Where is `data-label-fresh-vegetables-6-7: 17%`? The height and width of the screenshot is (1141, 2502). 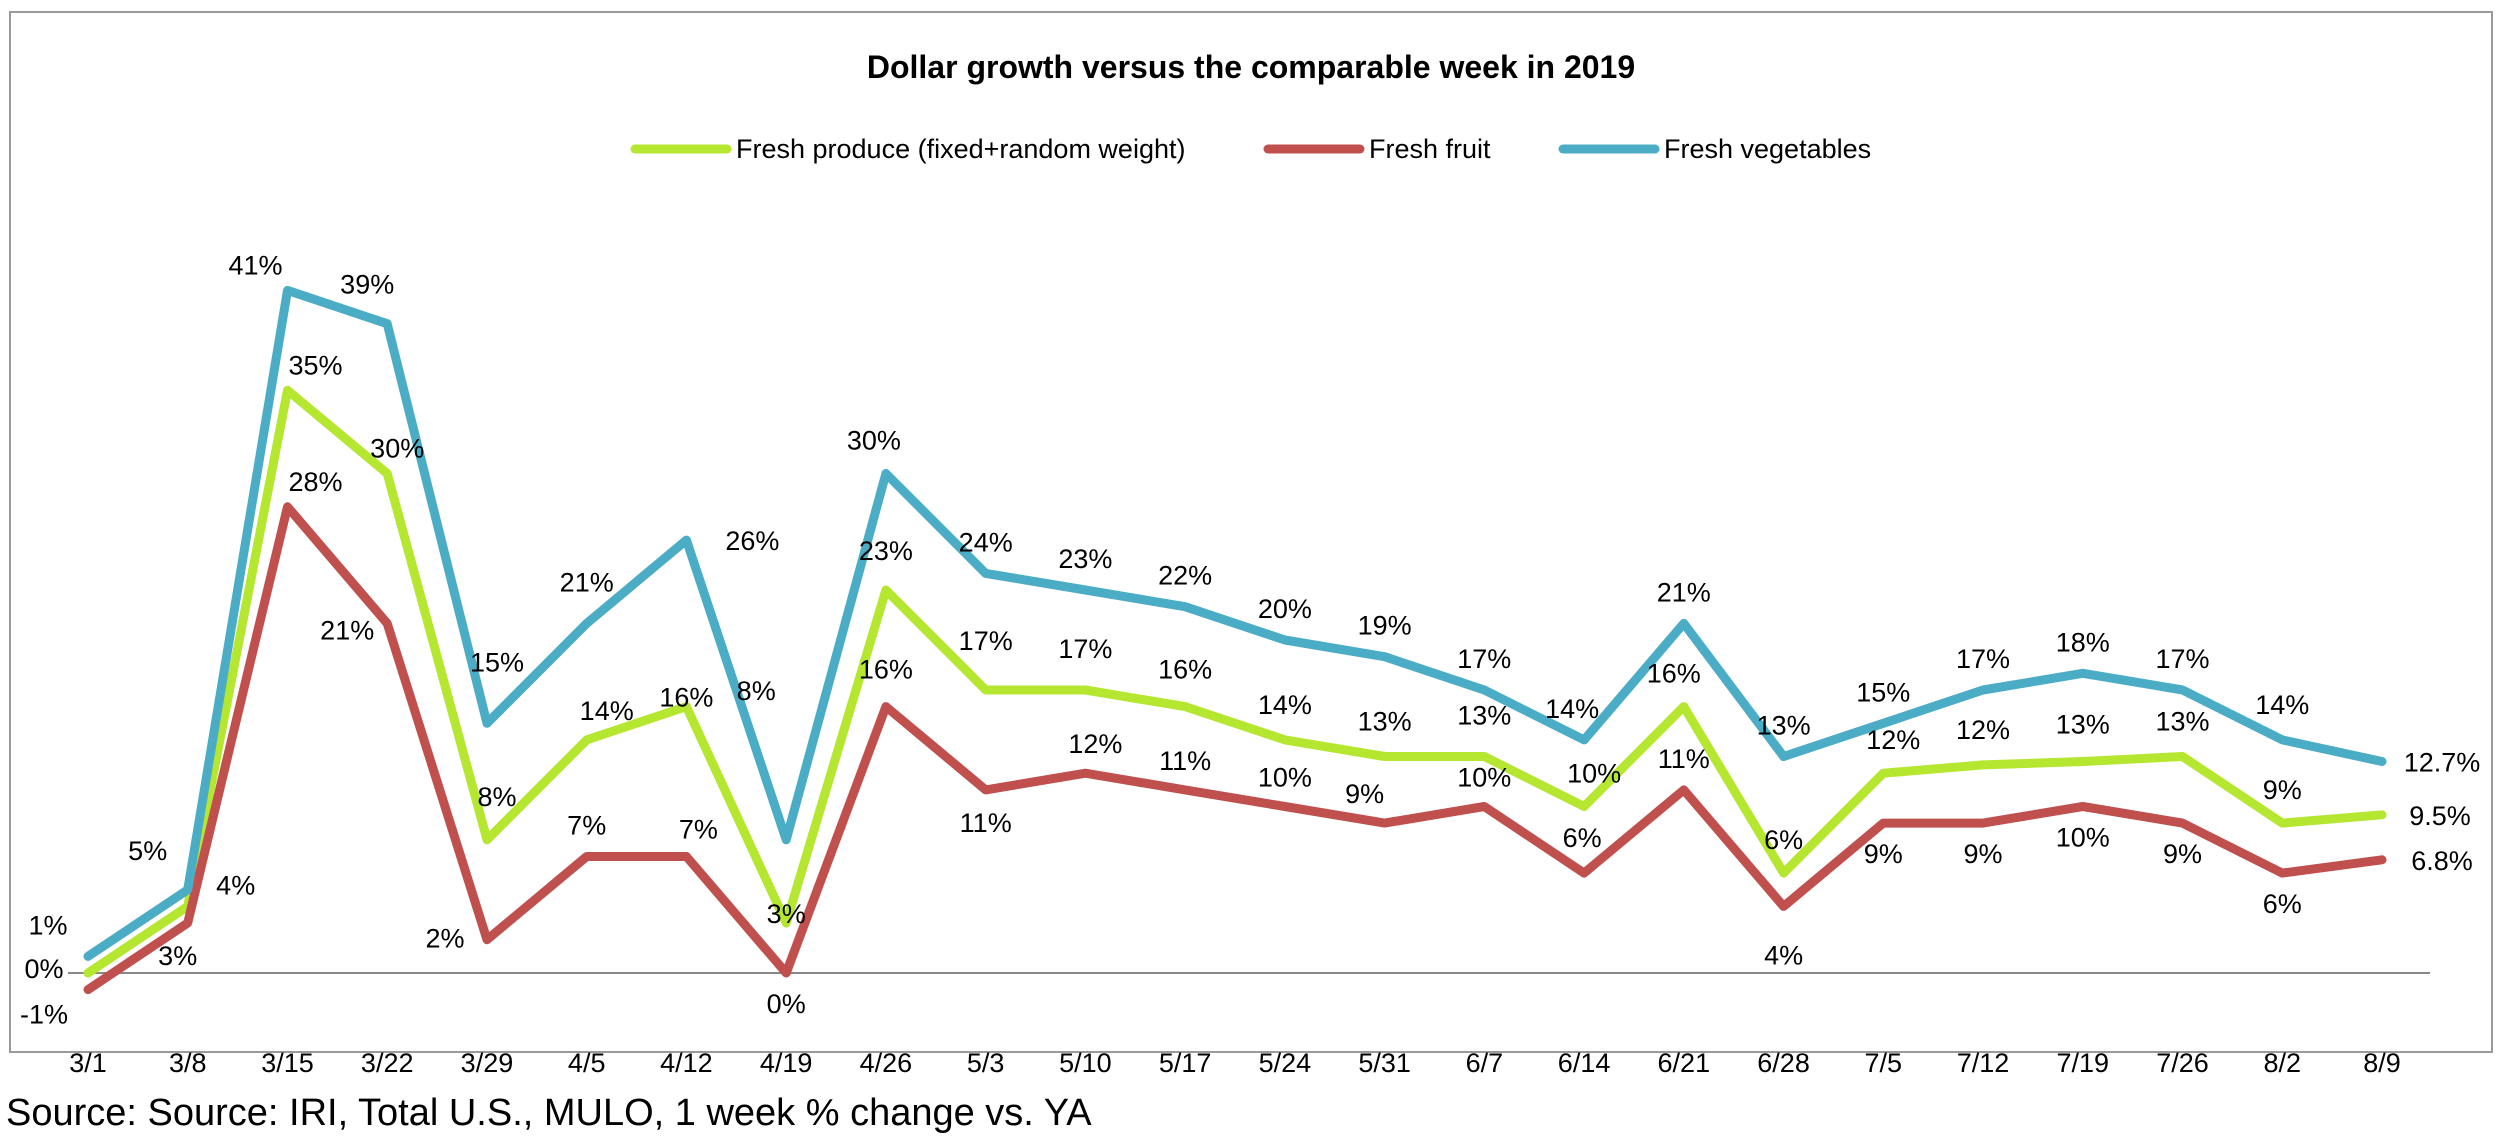
data-label-fresh-vegetables-6-7: 17% is located at coordinates (1484, 659).